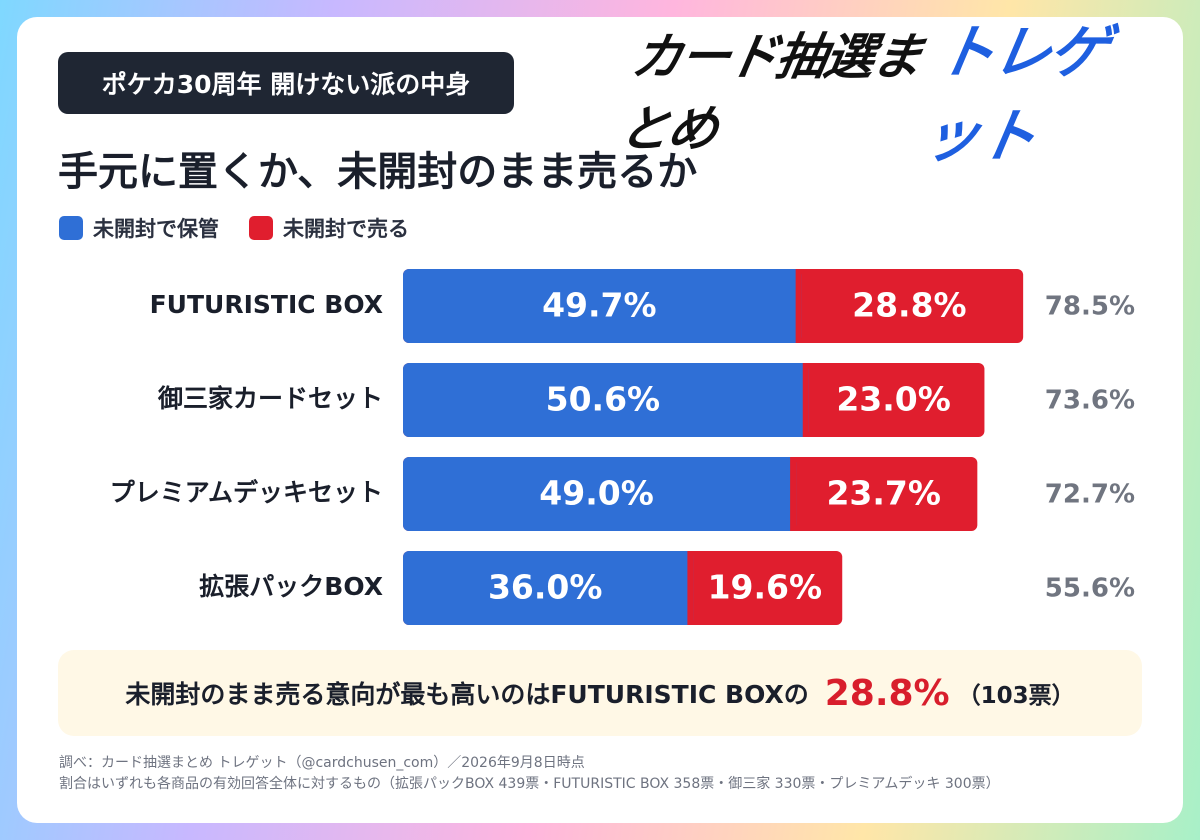 The height and width of the screenshot is (840, 1200). What do you see at coordinates (261, 228) in the screenshot?
I see `legend-swatch-sell` at bounding box center [261, 228].